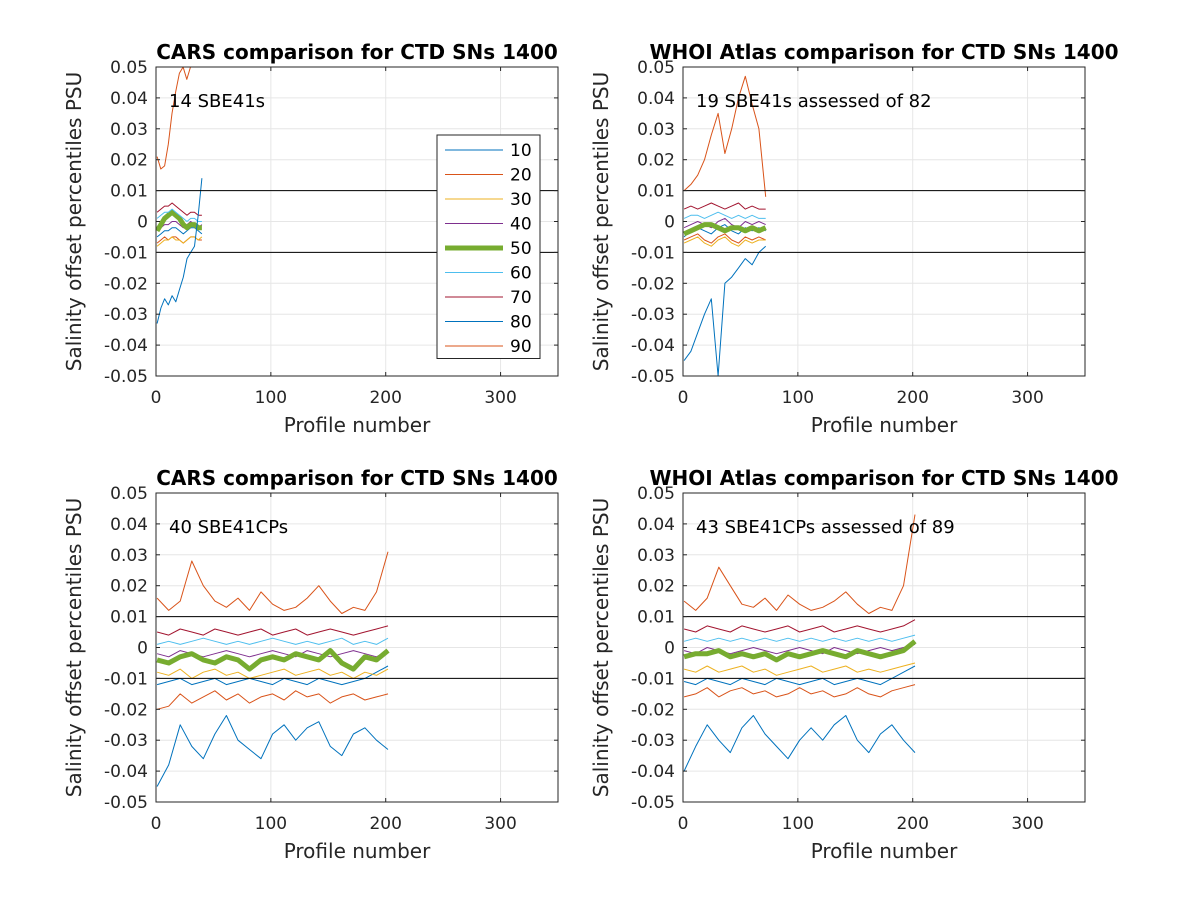 This screenshot has height=900, width=1200. I want to click on legend-label-30: 30, so click(521, 200).